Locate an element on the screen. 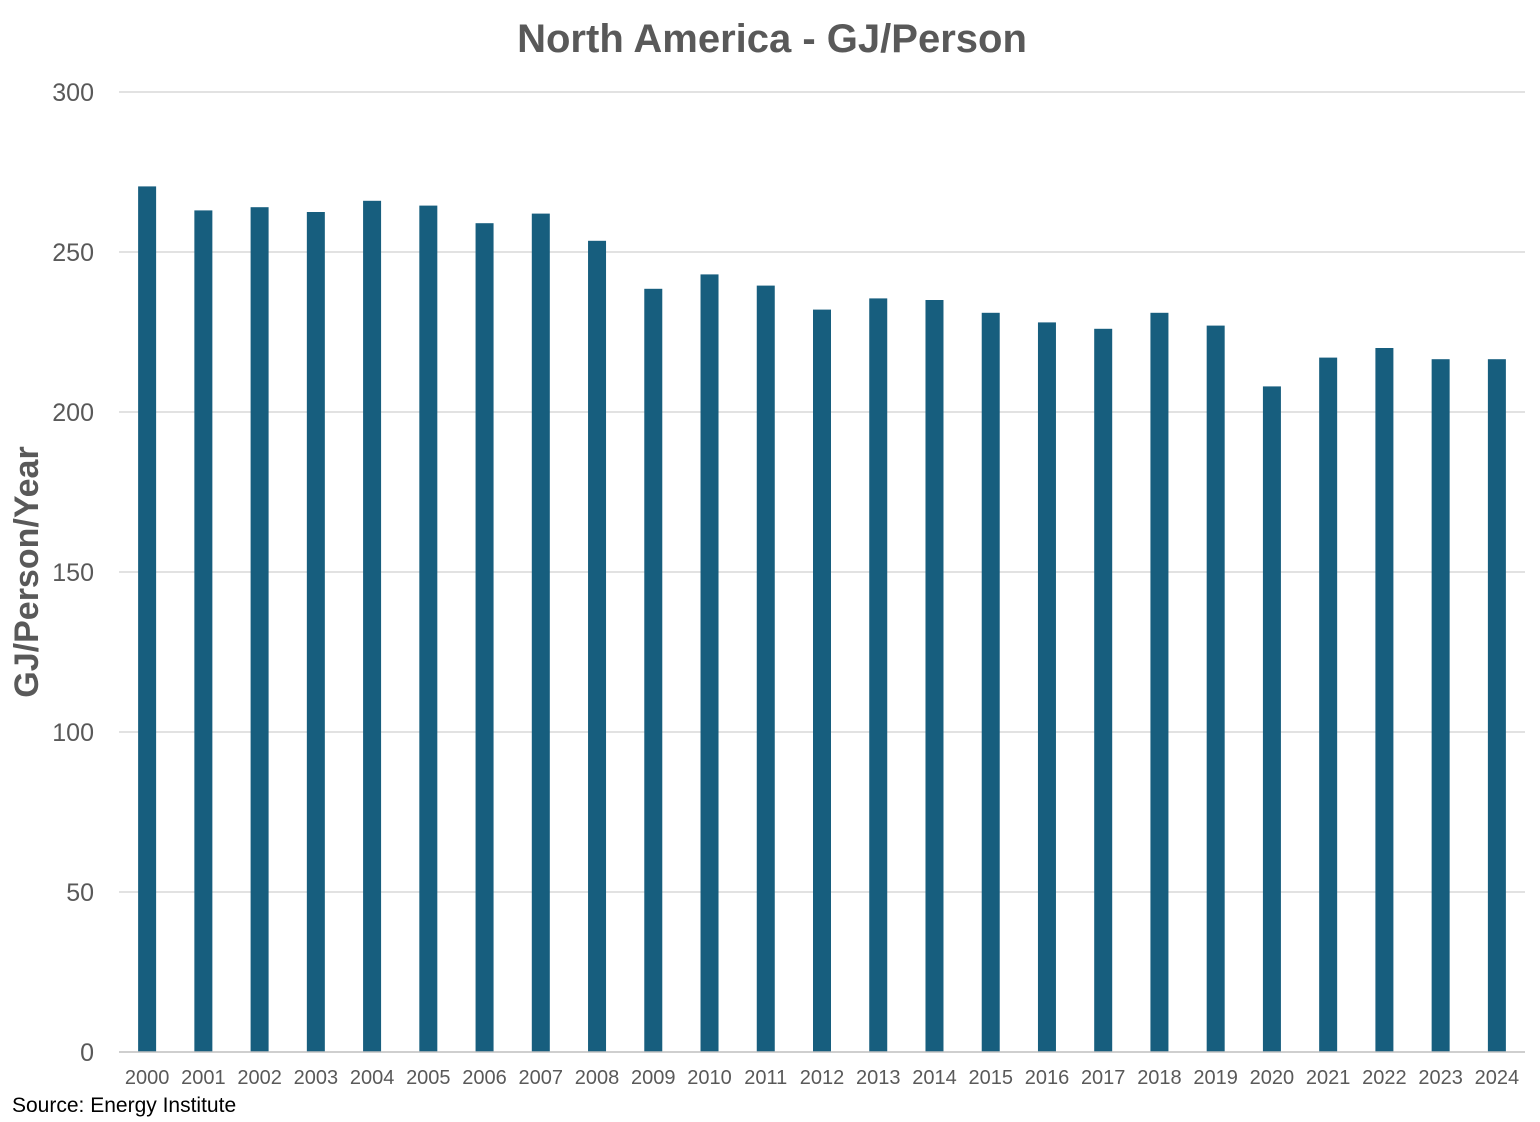 Image resolution: width=1540 pixels, height=1122 pixels. x-tick-label: 2009 is located at coordinates (653, 1078).